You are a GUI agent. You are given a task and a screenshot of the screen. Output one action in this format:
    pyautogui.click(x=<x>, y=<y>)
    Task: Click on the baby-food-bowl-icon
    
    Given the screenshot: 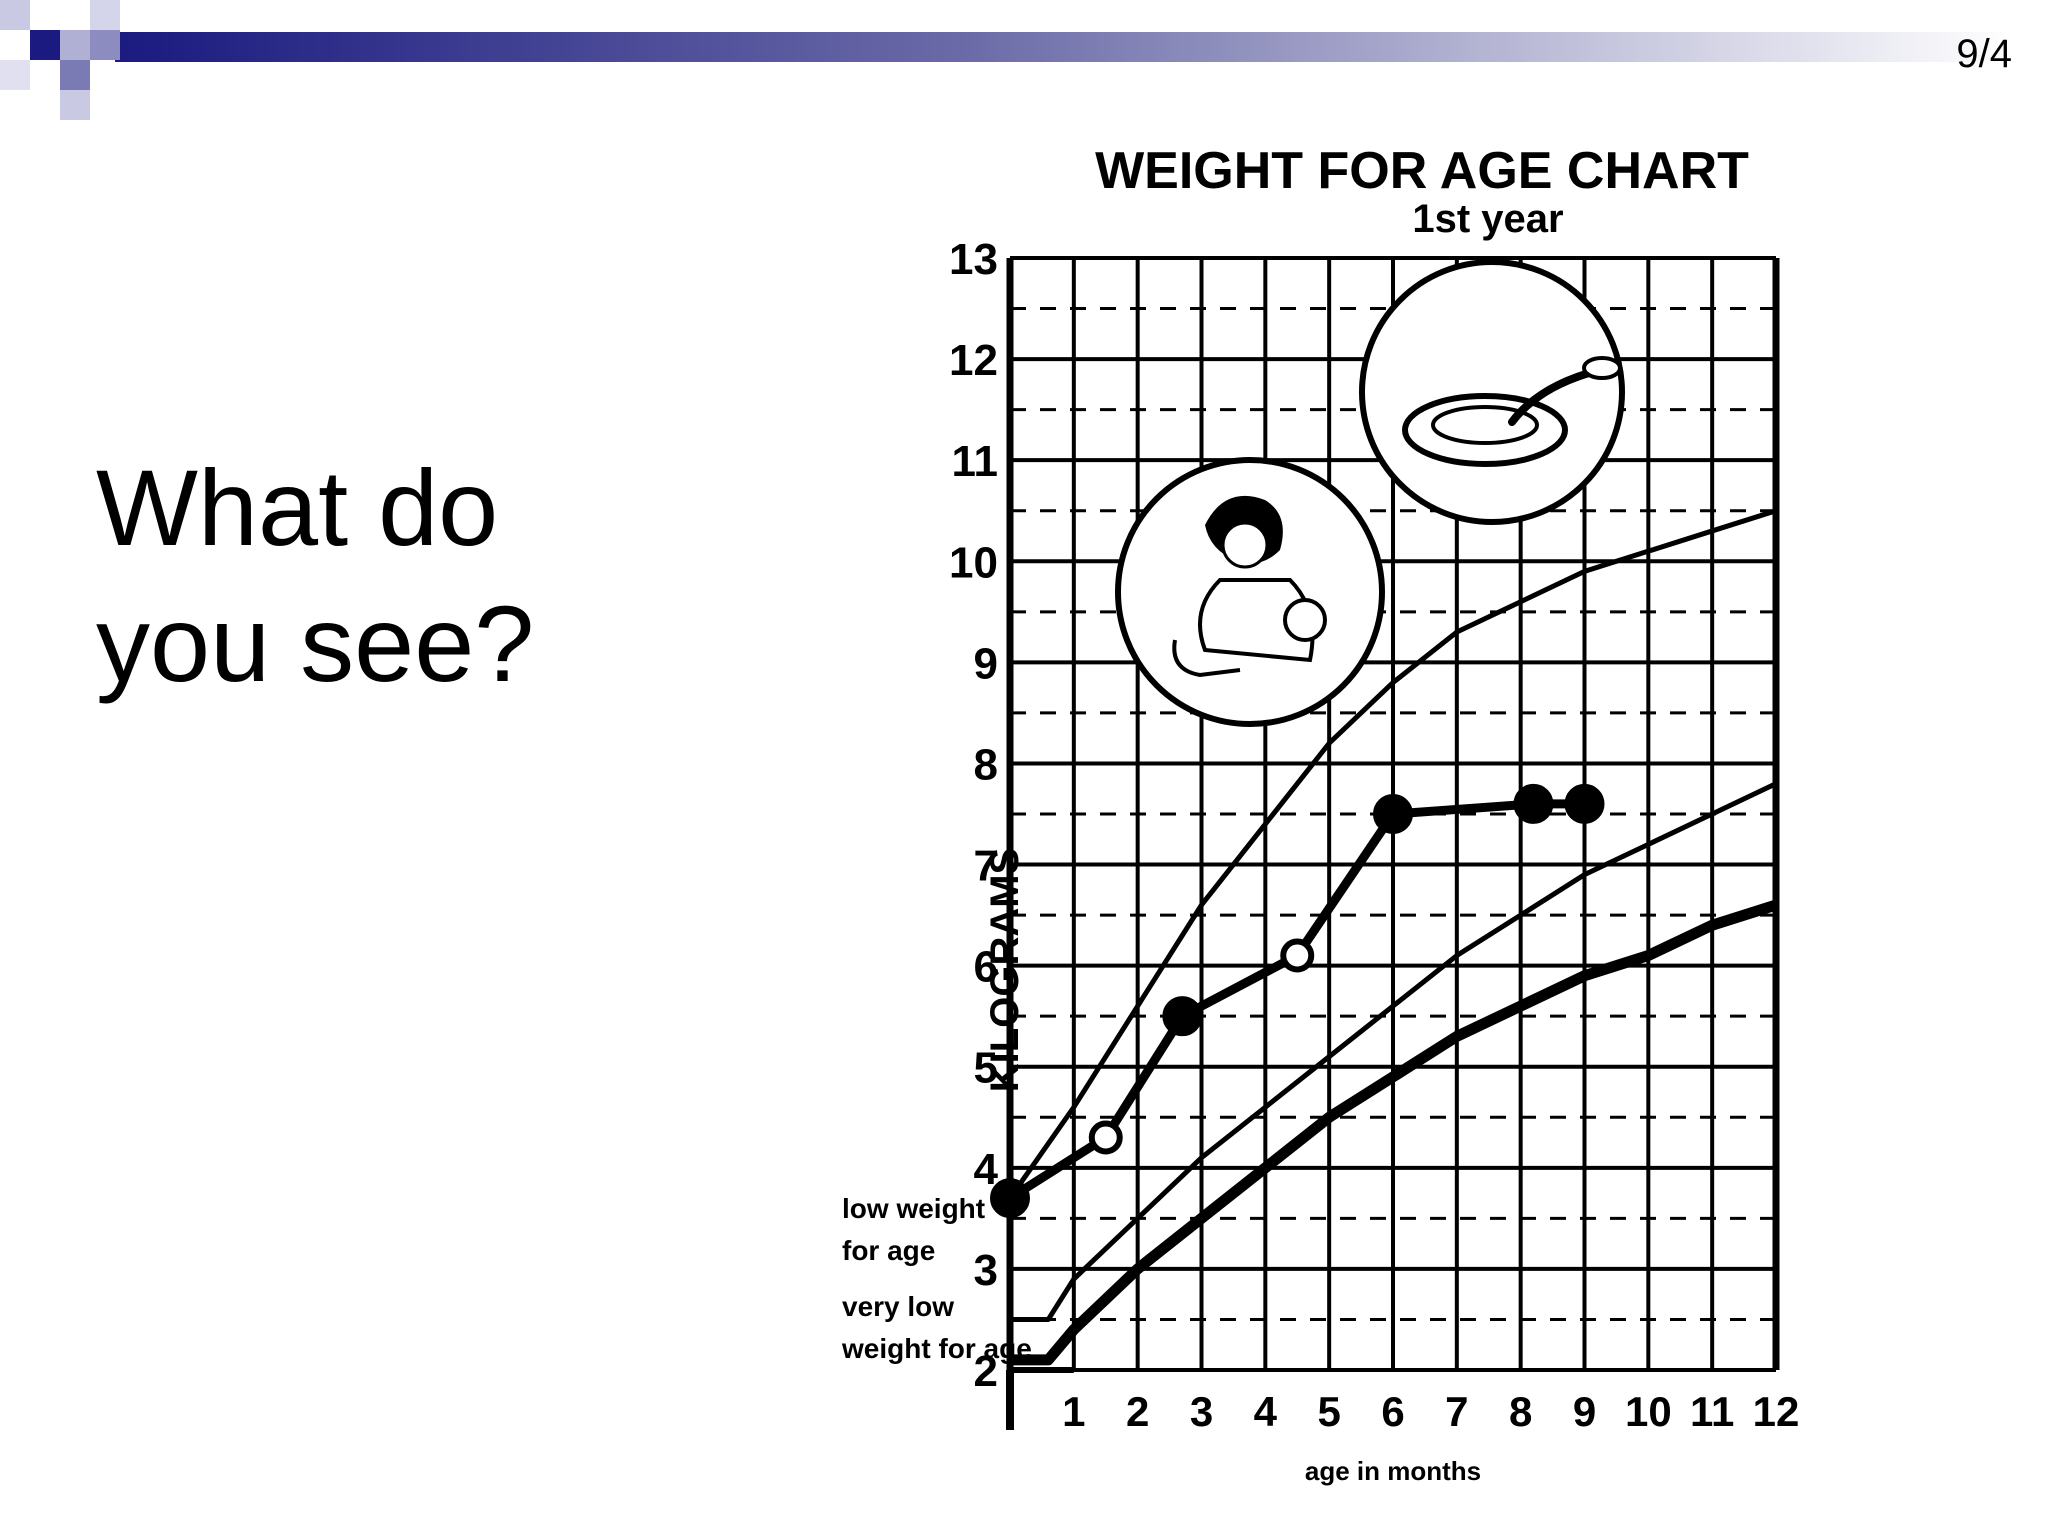 What is the action you would take?
    pyautogui.click(x=1492, y=392)
    